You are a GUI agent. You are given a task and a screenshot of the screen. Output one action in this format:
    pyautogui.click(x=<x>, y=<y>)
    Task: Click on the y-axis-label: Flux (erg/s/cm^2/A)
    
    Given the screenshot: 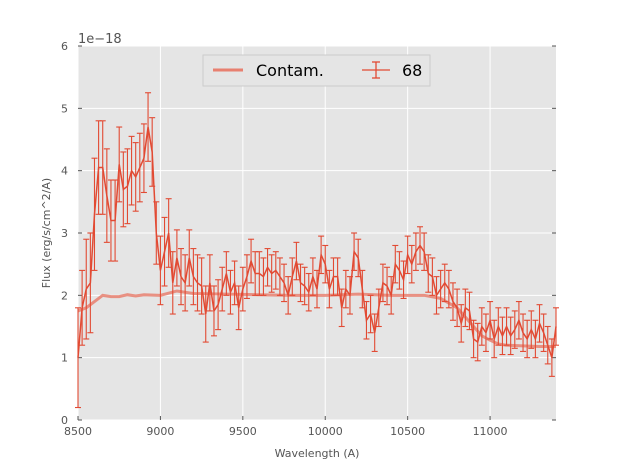 What is the action you would take?
    pyautogui.click(x=46, y=233)
    